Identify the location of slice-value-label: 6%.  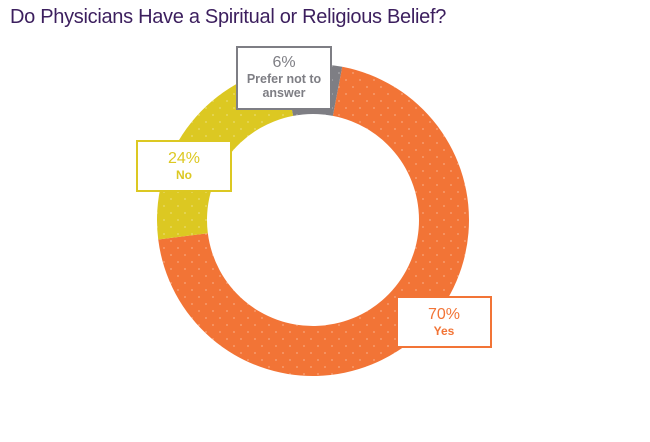
(284, 62).